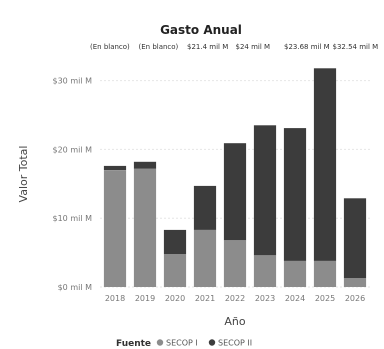 This screenshot has width=384, height=349. What do you see at coordinates (73, 218) in the screenshot?
I see `y-tick-label: $10 mil M` at bounding box center [73, 218].